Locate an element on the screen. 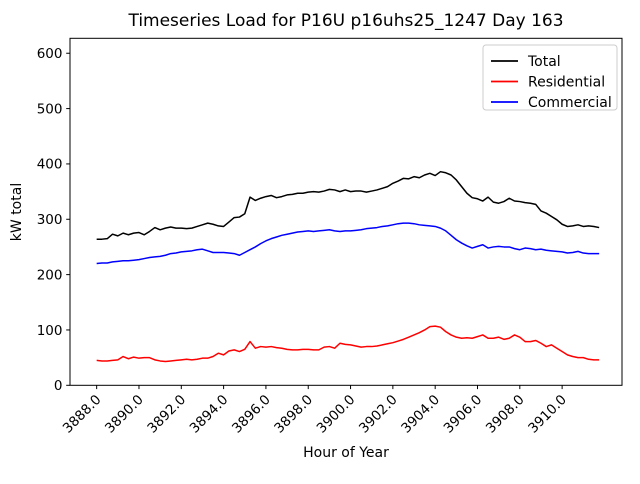 The width and height of the screenshot is (640, 484). legend: Total Residential Commercial is located at coordinates (550, 77).